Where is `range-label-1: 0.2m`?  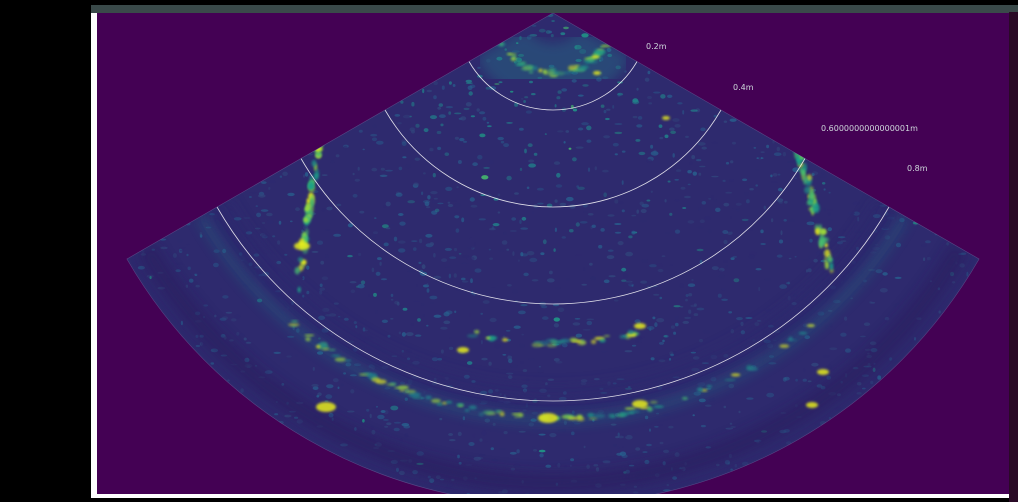 range-label-1: 0.2m is located at coordinates (656, 46).